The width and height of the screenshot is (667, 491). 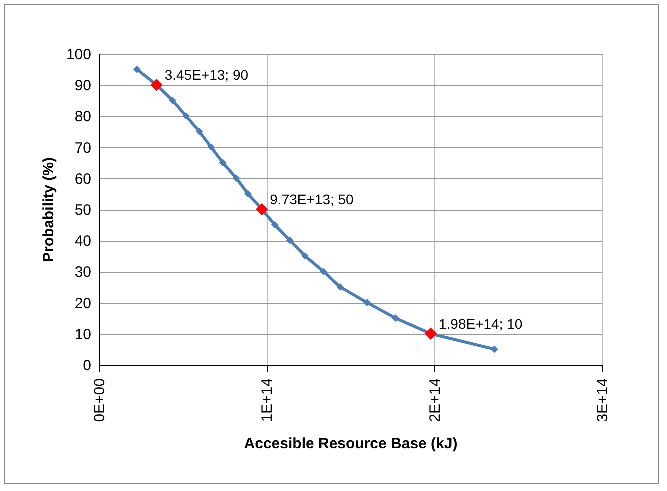 What do you see at coordinates (100, 400) in the screenshot?
I see `x-tick-label: 0E+00` at bounding box center [100, 400].